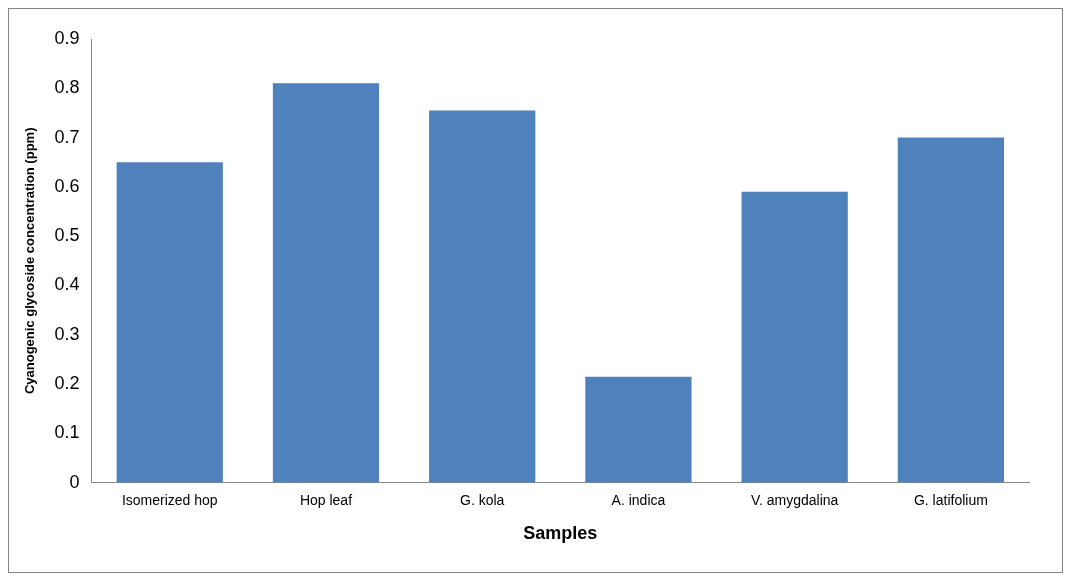 This screenshot has width=1073, height=583. I want to click on x-tick-label: V. amygdalina, so click(794, 499).